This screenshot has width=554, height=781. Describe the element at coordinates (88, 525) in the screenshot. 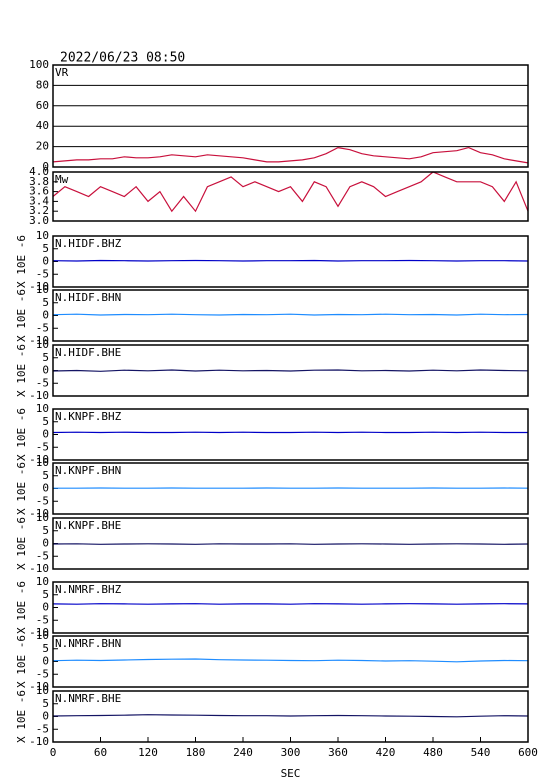

I see `panel-label: N.KNPF.BHE` at that location.